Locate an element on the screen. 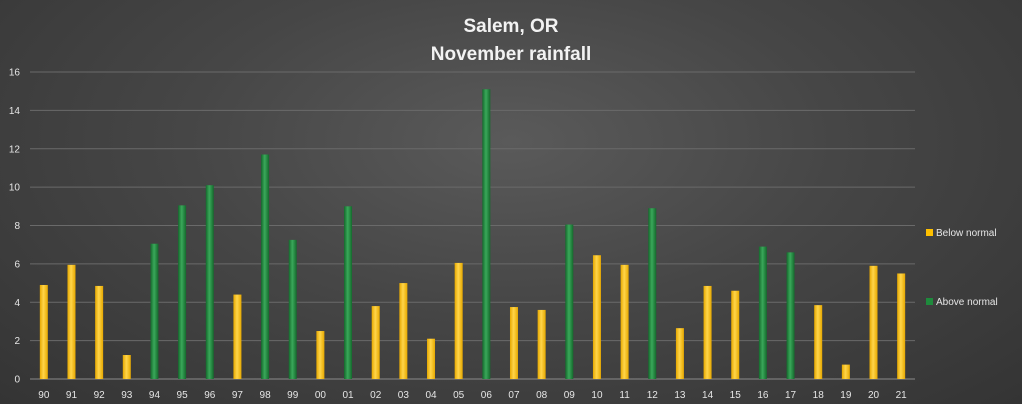 Image resolution: width=1022 pixels, height=404 pixels. x-tick-label: 13 is located at coordinates (680, 395).